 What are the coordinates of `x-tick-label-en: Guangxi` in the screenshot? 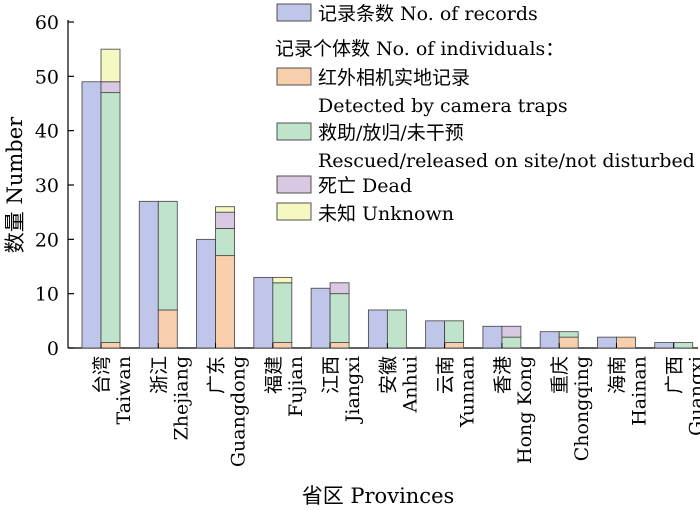 It's located at (693, 396).